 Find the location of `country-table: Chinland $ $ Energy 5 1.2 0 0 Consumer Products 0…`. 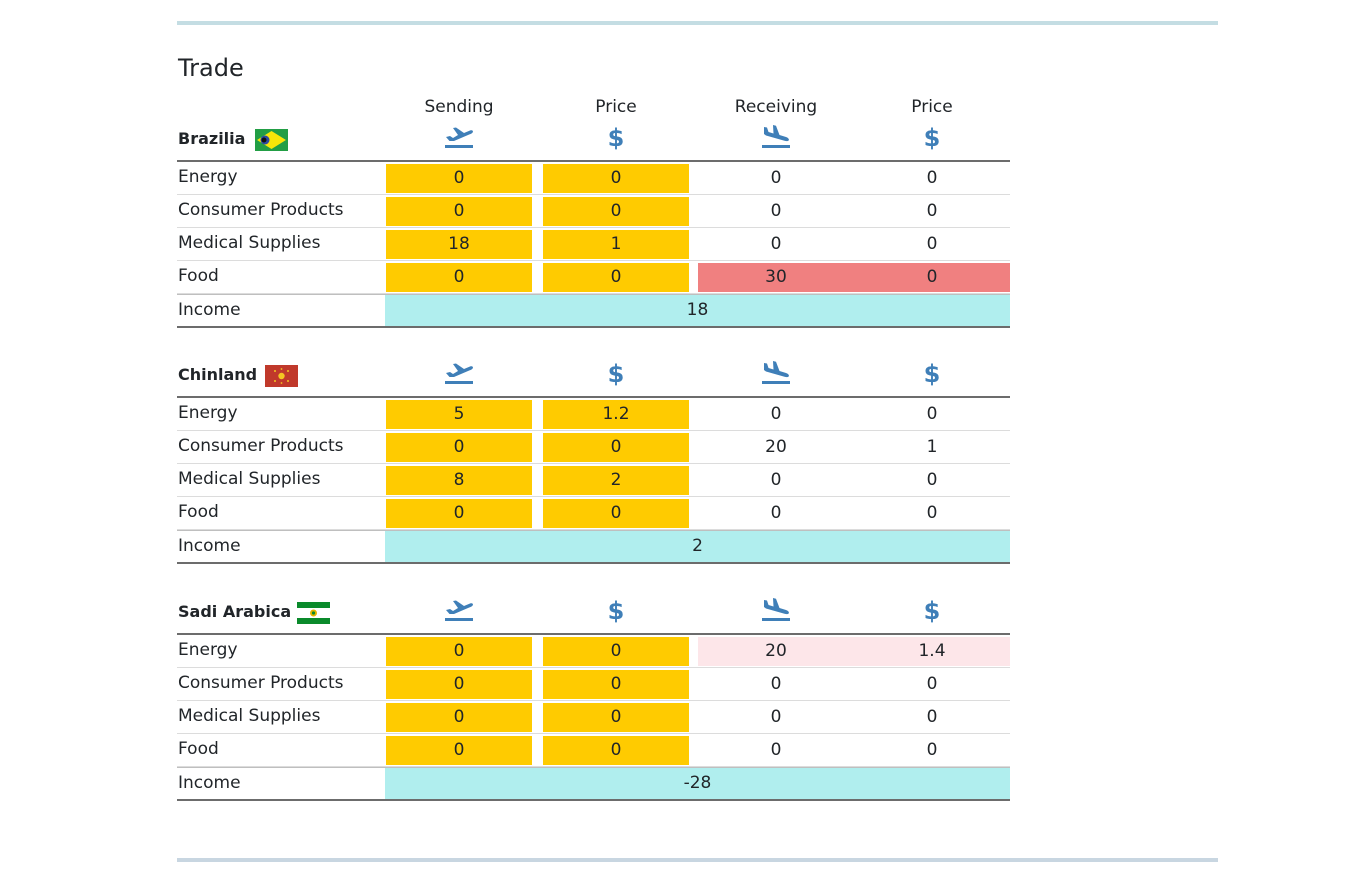

country-table: Chinland $ $ Energy 5 1.2 0 0 Consumer Products 0… is located at coordinates (593, 457).